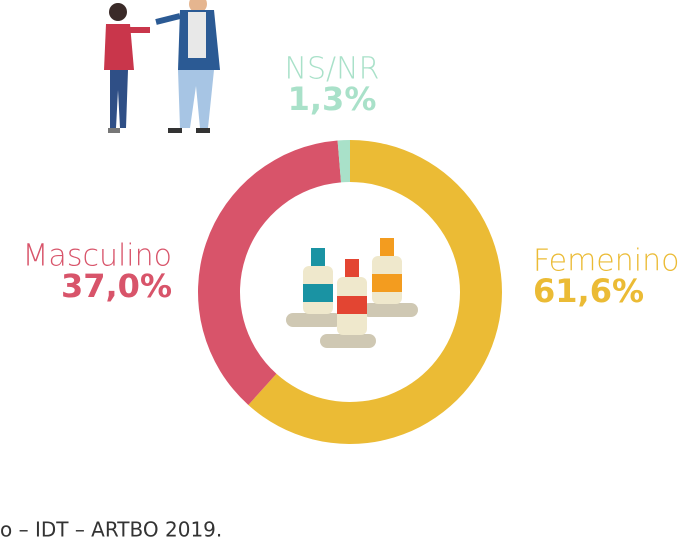 The height and width of the screenshot is (541, 687). Describe the element at coordinates (332, 69) in the screenshot. I see `segment-label: NS/NR` at that location.